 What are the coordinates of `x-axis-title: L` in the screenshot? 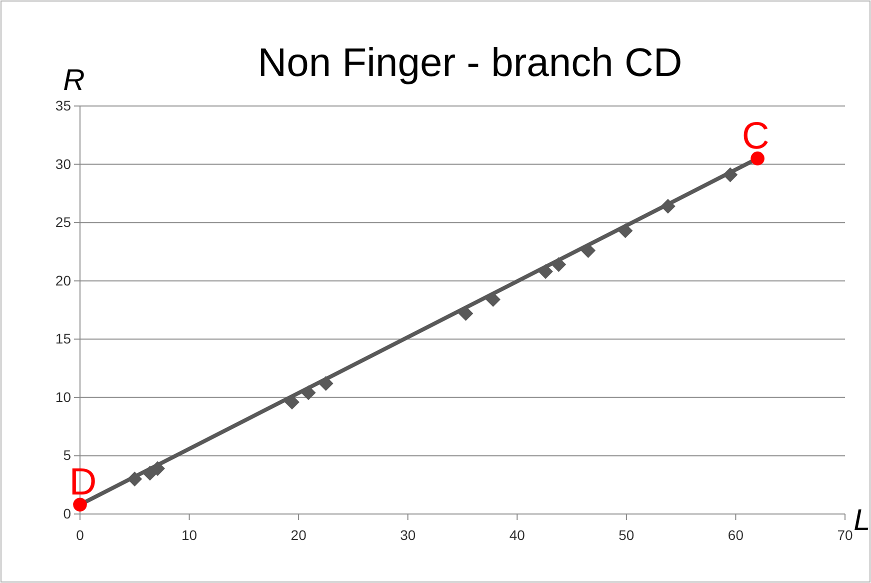 It's located at (862, 520).